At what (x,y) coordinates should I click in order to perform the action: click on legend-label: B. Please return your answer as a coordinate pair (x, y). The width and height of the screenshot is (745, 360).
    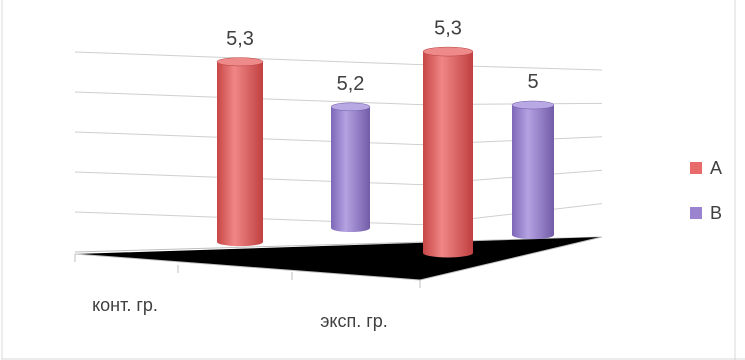
    Looking at the image, I should click on (716, 213).